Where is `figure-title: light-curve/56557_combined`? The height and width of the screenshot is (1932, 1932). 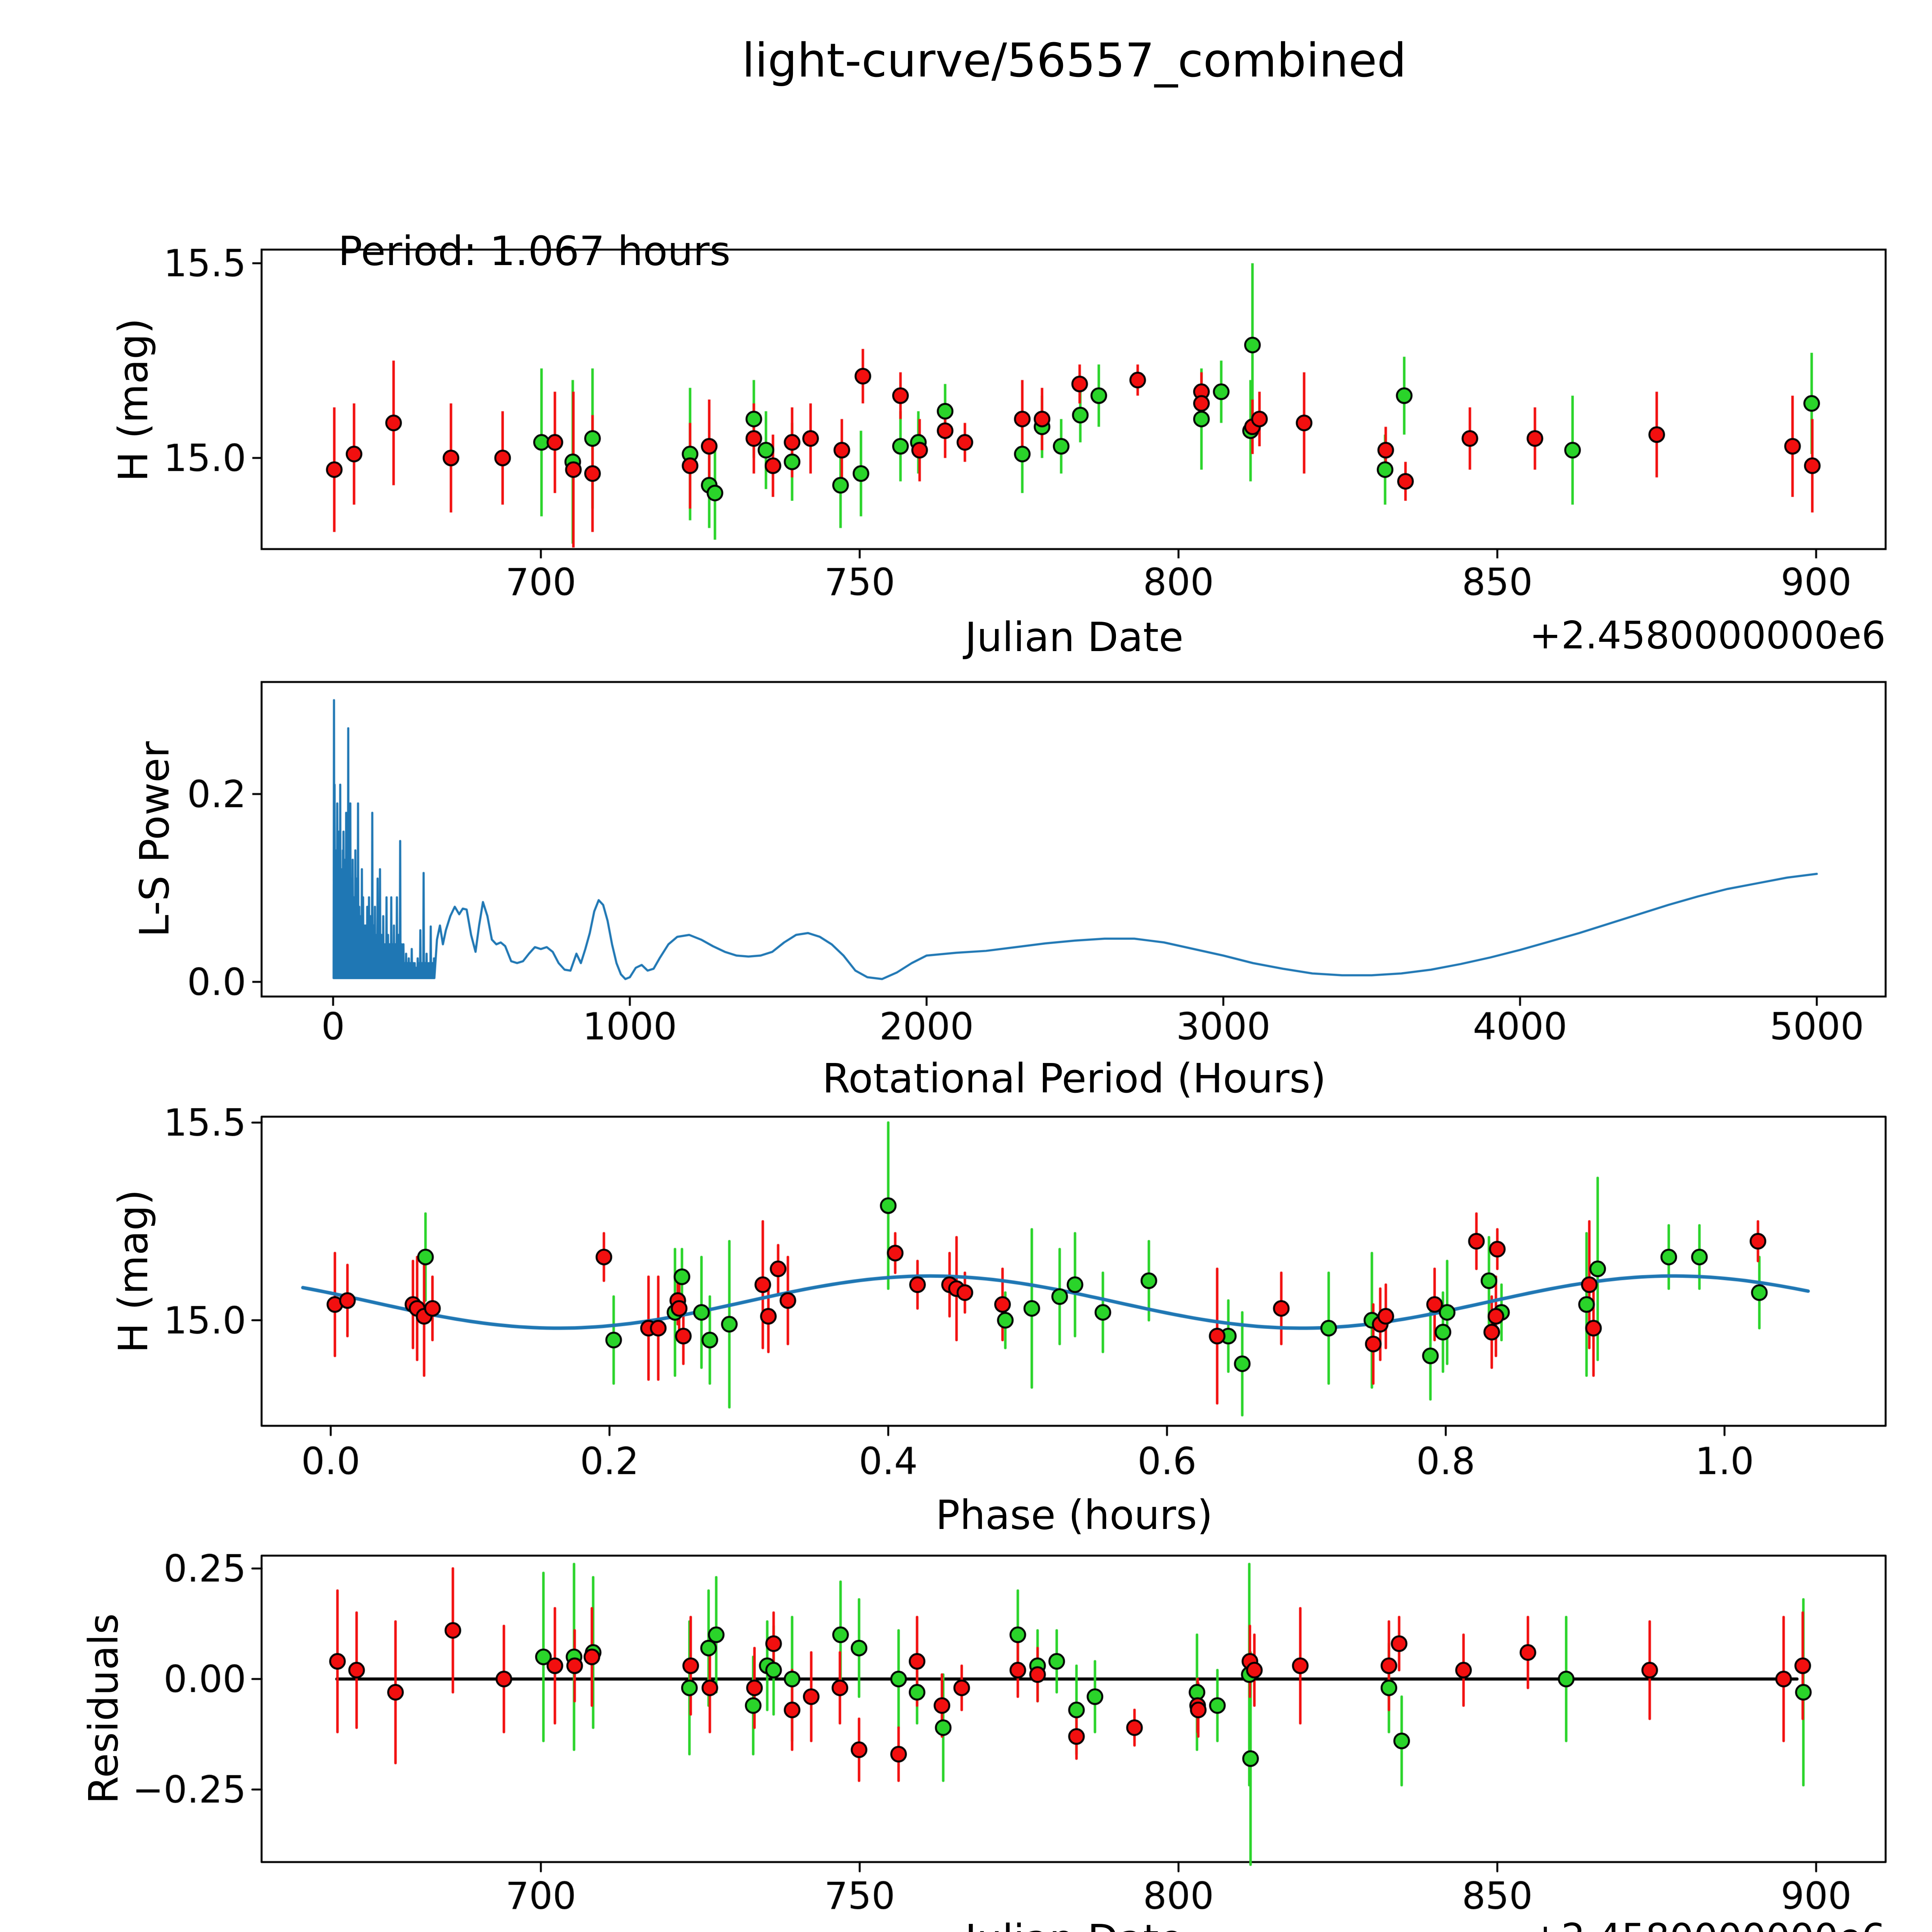
figure-title: light-curve/56557_combined is located at coordinates (1074, 61).